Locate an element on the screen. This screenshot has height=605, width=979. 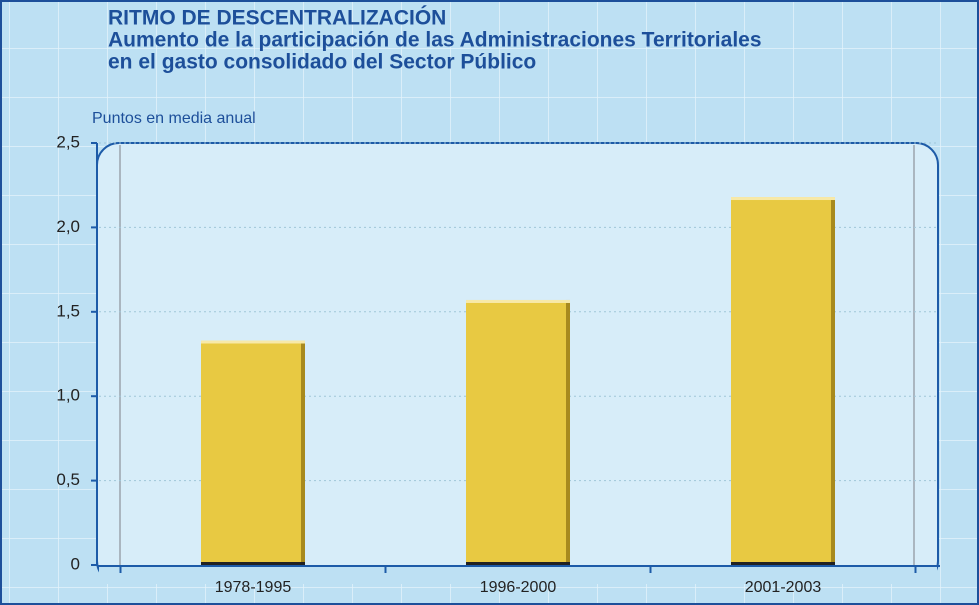
plot-base is located at coordinates (518, 575).